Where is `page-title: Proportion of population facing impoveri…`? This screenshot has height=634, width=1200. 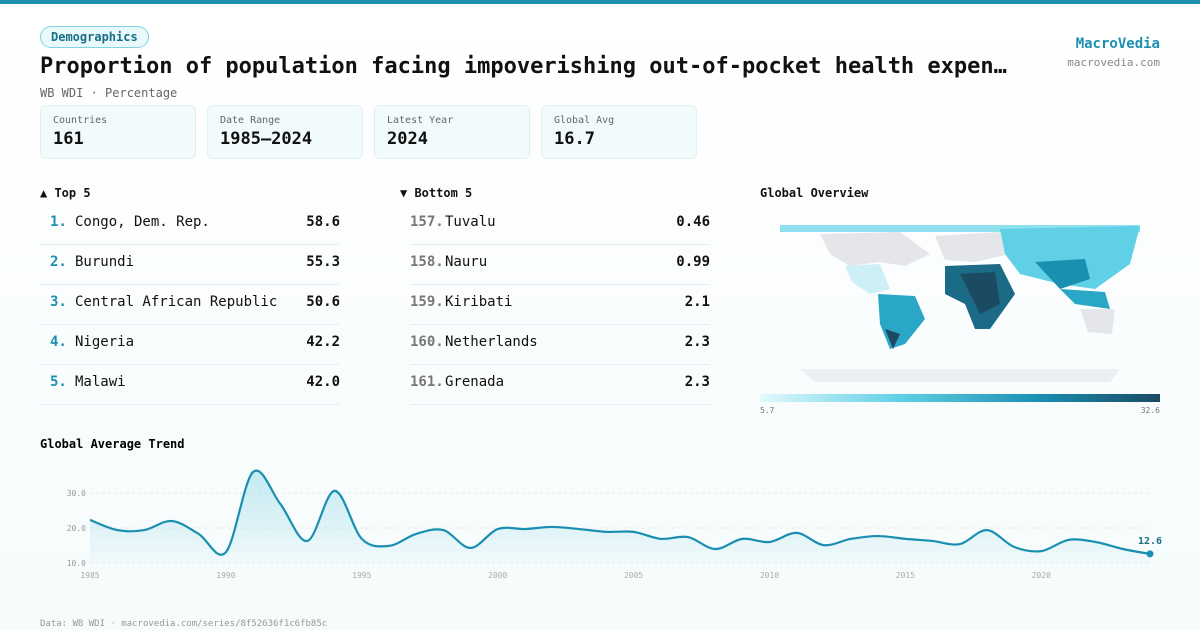 page-title: Proportion of population facing impoveri… is located at coordinates (523, 66).